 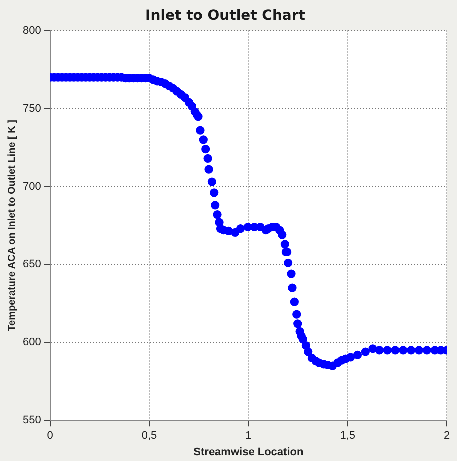 I want to click on x-tick-label: 1, so click(x=249, y=436).